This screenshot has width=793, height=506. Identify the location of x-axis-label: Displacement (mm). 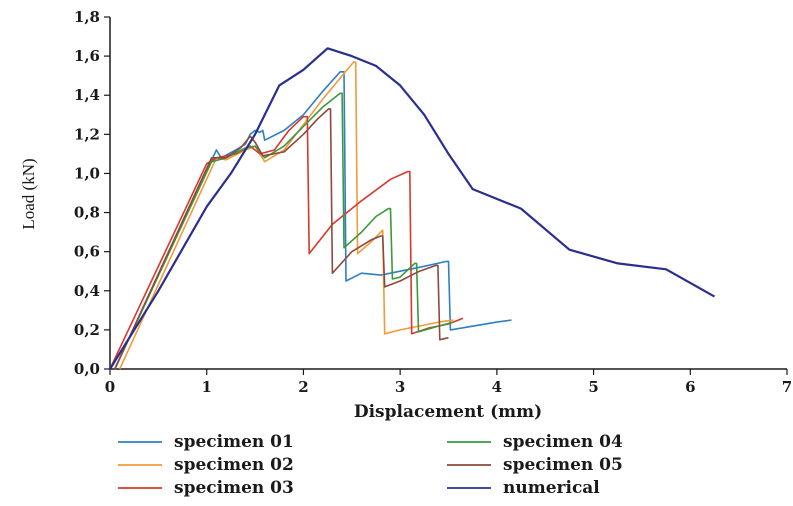
(448, 412).